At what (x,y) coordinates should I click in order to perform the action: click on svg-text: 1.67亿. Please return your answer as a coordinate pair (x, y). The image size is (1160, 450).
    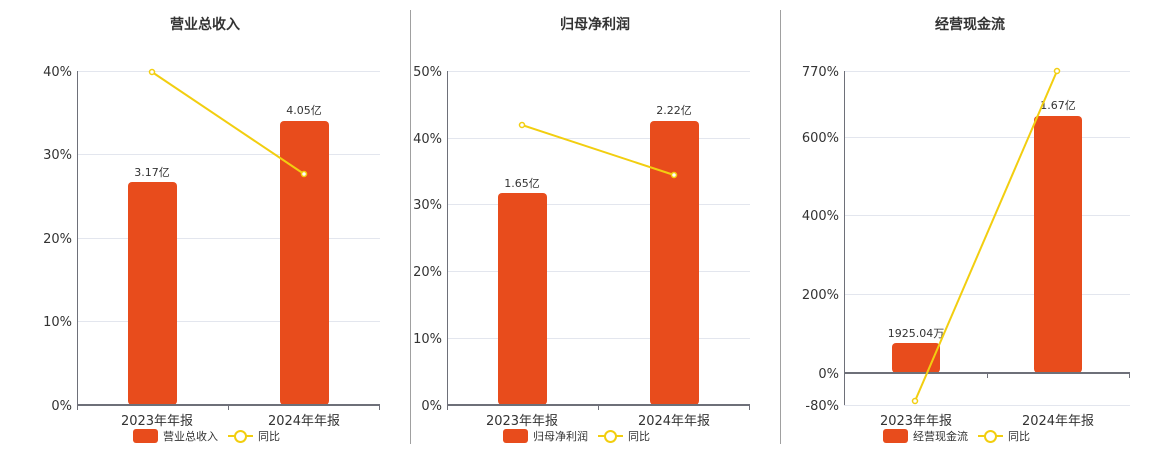
    Looking at the image, I should click on (1058, 105).